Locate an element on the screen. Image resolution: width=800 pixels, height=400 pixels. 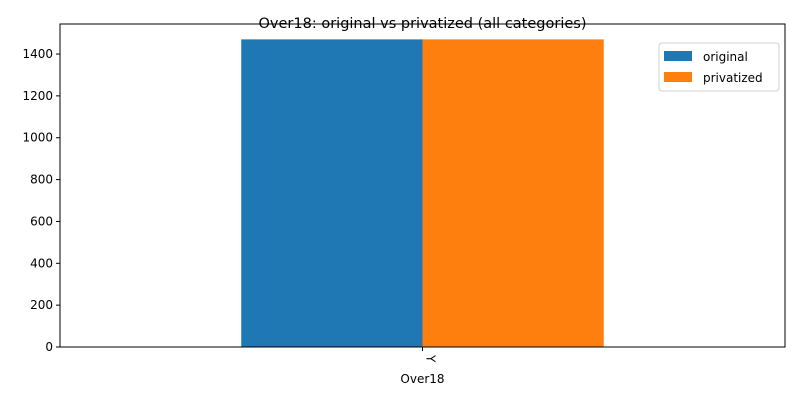
y-tick-label: 400 is located at coordinates (41, 263).